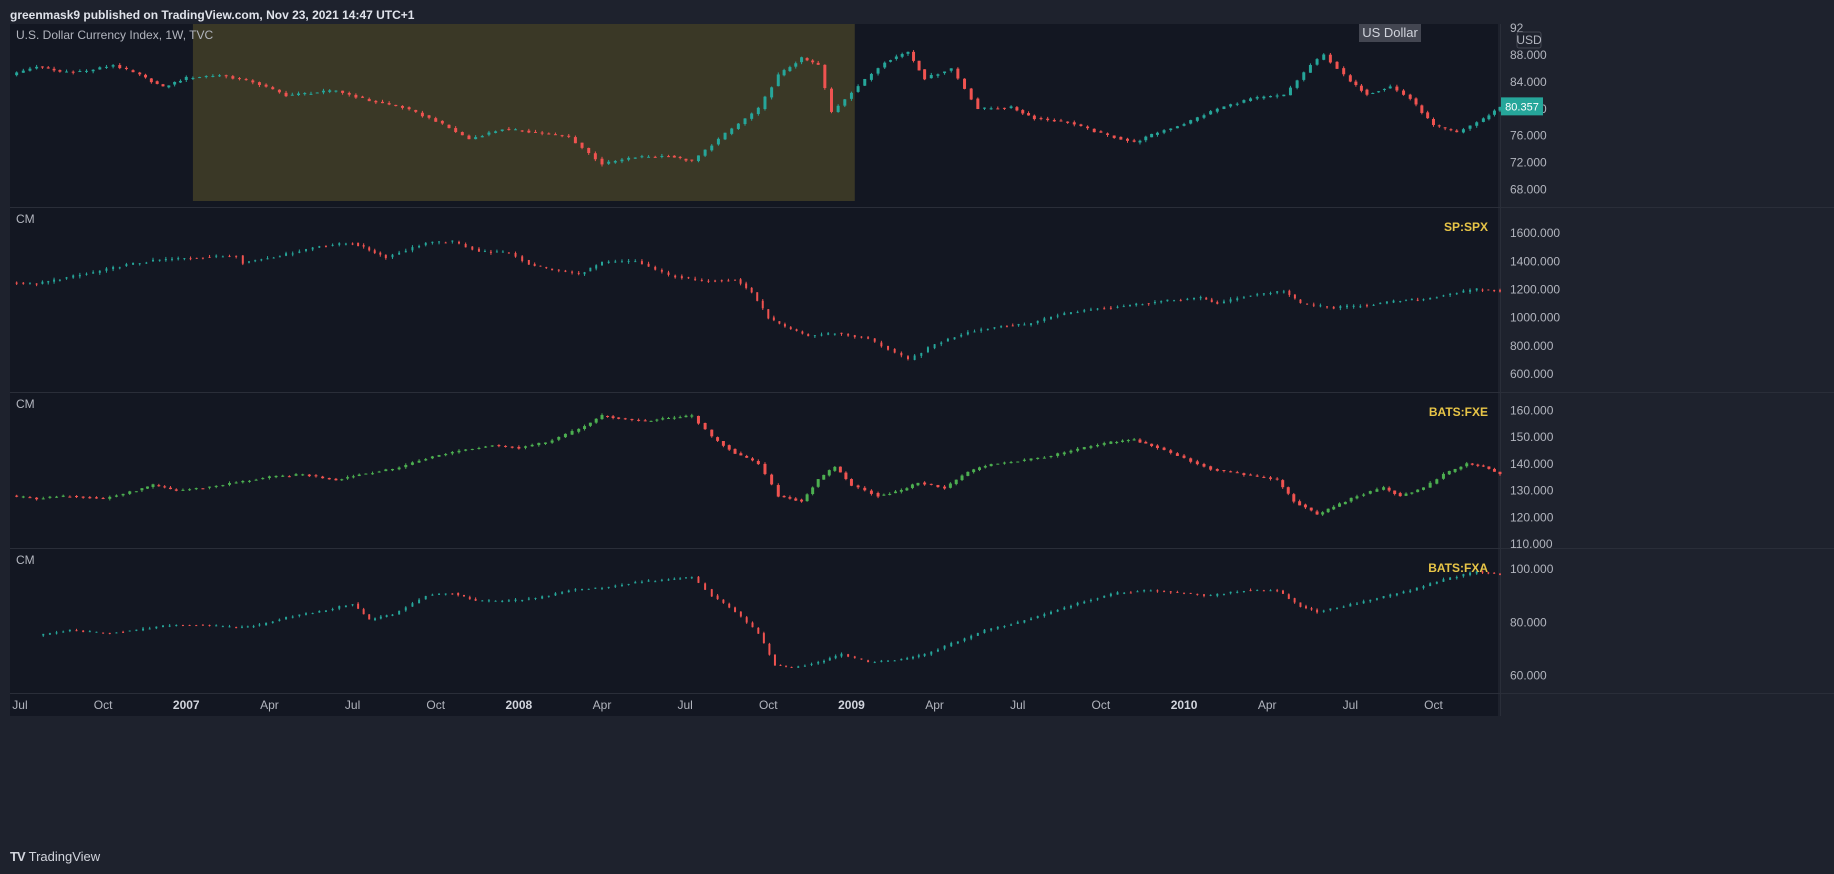 This screenshot has height=874, width=1834. What do you see at coordinates (1528, 676) in the screenshot?
I see `price-tick-label: 60.000` at bounding box center [1528, 676].